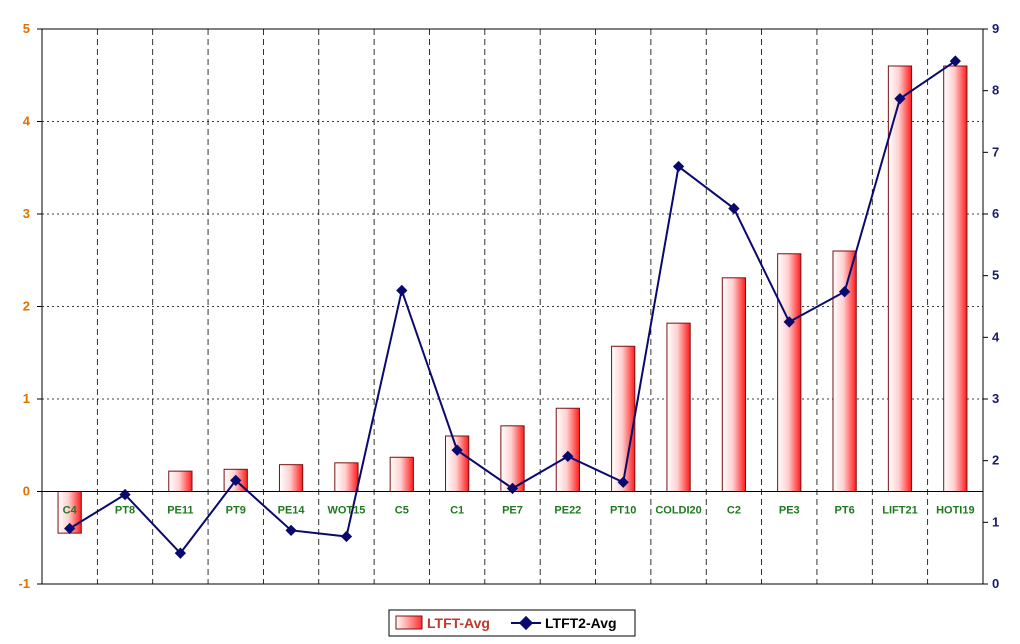 This screenshot has height=644, width=1020. Describe the element at coordinates (458, 623) in the screenshot. I see `legend-label-ltft-avg: LTFT-Avg` at that location.